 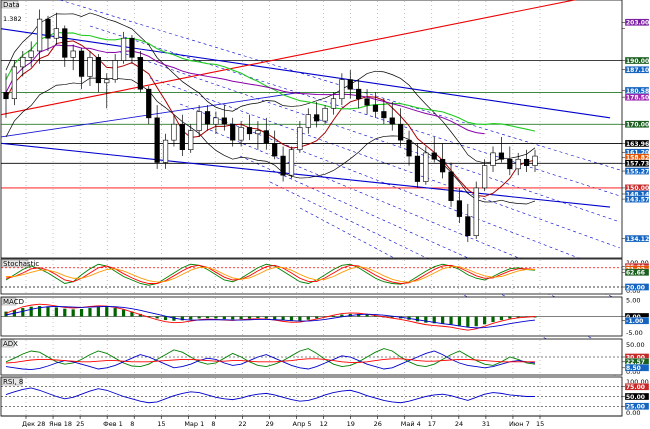 I want to click on price-badge-text: 161.20, so click(x=637, y=153).